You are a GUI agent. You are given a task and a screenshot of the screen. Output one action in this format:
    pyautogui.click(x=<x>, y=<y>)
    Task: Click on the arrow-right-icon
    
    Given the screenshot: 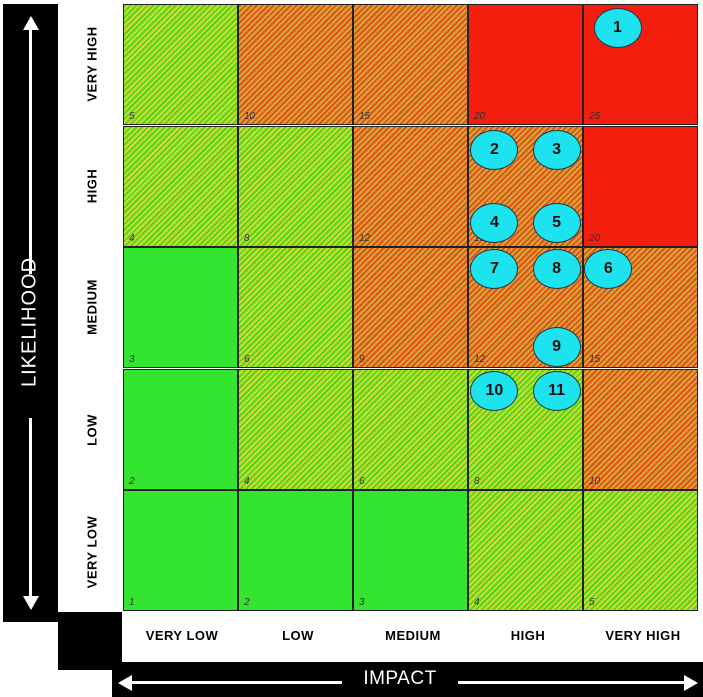 What is the action you would take?
    pyautogui.click(x=691, y=683)
    